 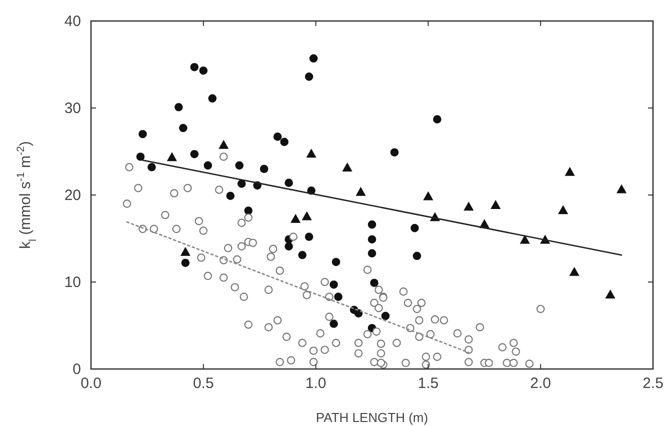 What do you see at coordinates (91, 383) in the screenshot?
I see `x-tick-label: 0.0` at bounding box center [91, 383].